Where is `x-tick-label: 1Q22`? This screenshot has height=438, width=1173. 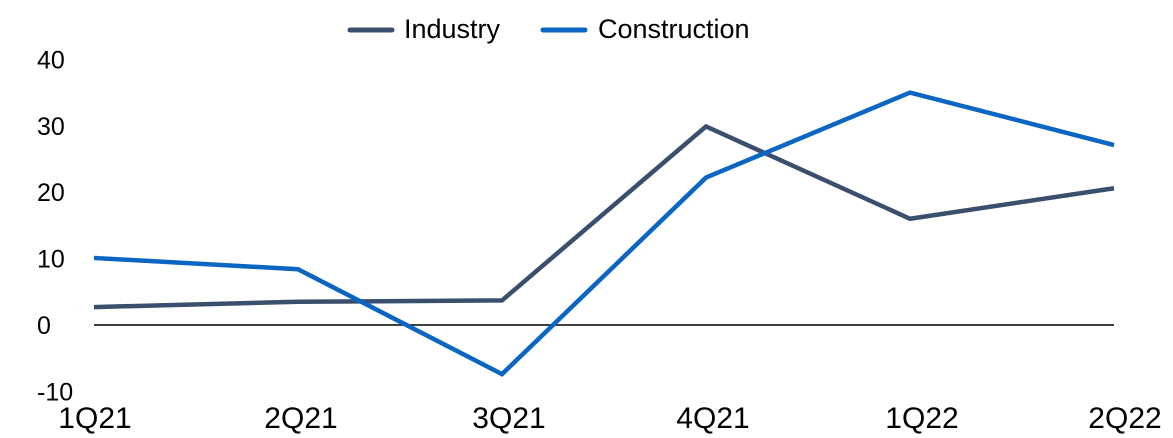
x-tick-label: 1Q22 is located at coordinates (921, 418).